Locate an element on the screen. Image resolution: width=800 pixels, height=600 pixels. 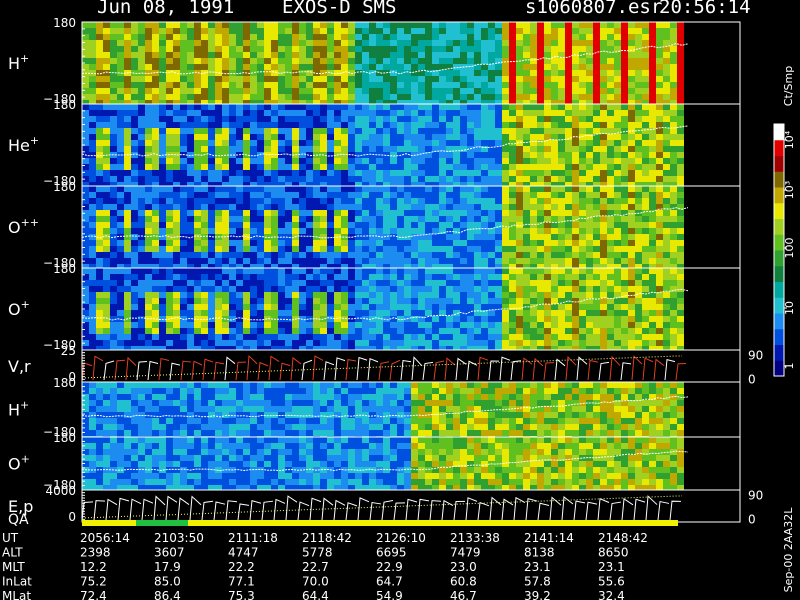
qa-label: QA is located at coordinates (18, 520).